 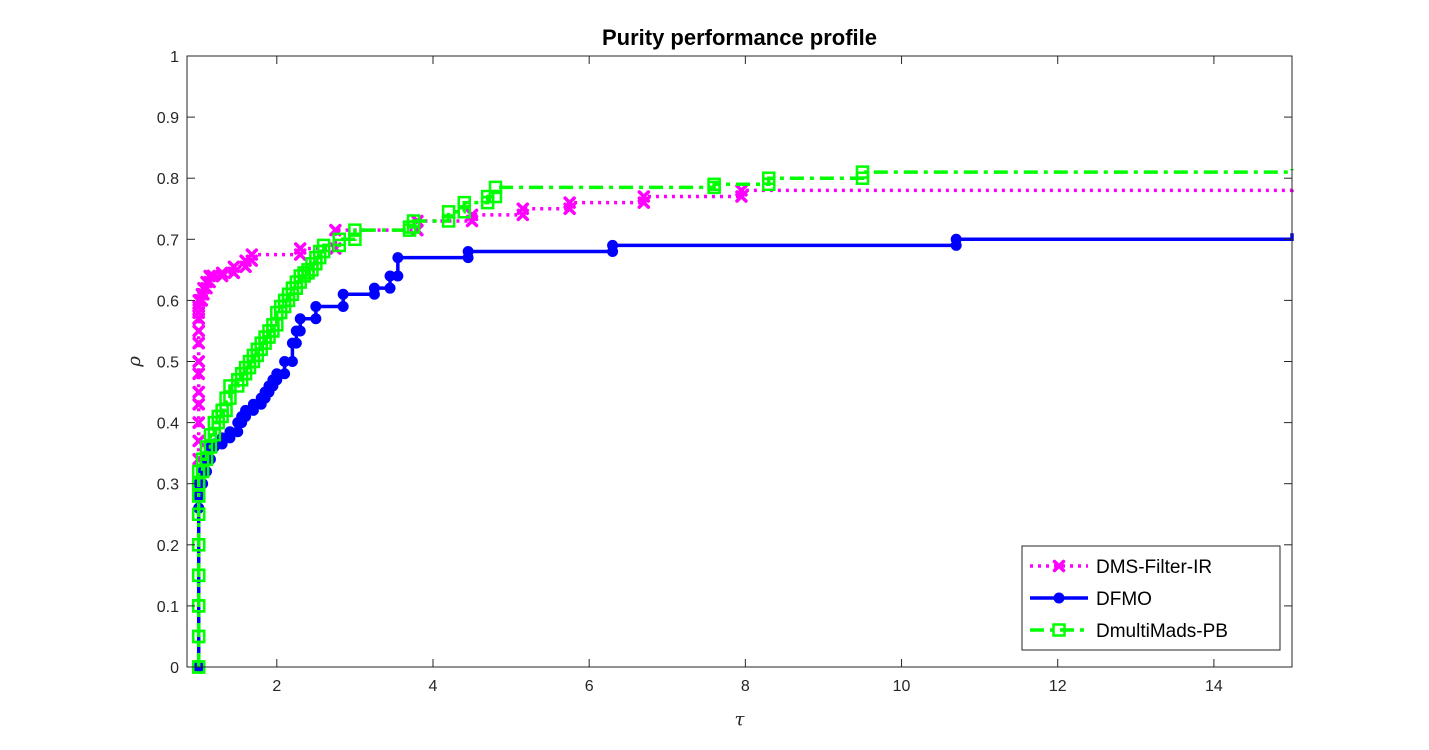 I want to click on legend-item: DmultiMads-PB, so click(x=1129, y=631).